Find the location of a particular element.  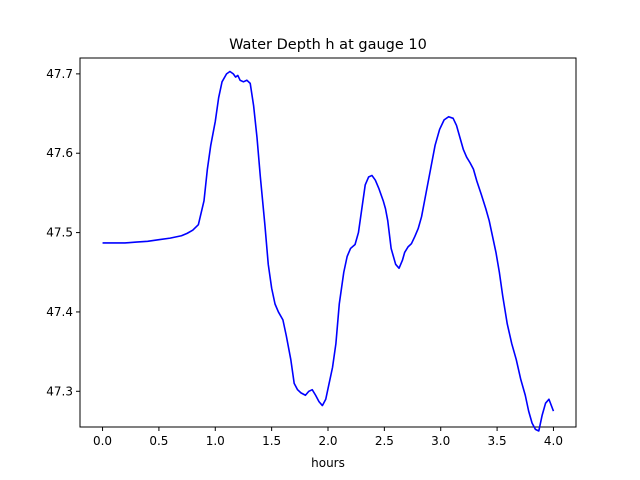

x-tick-label: 1.0 is located at coordinates (215, 441).